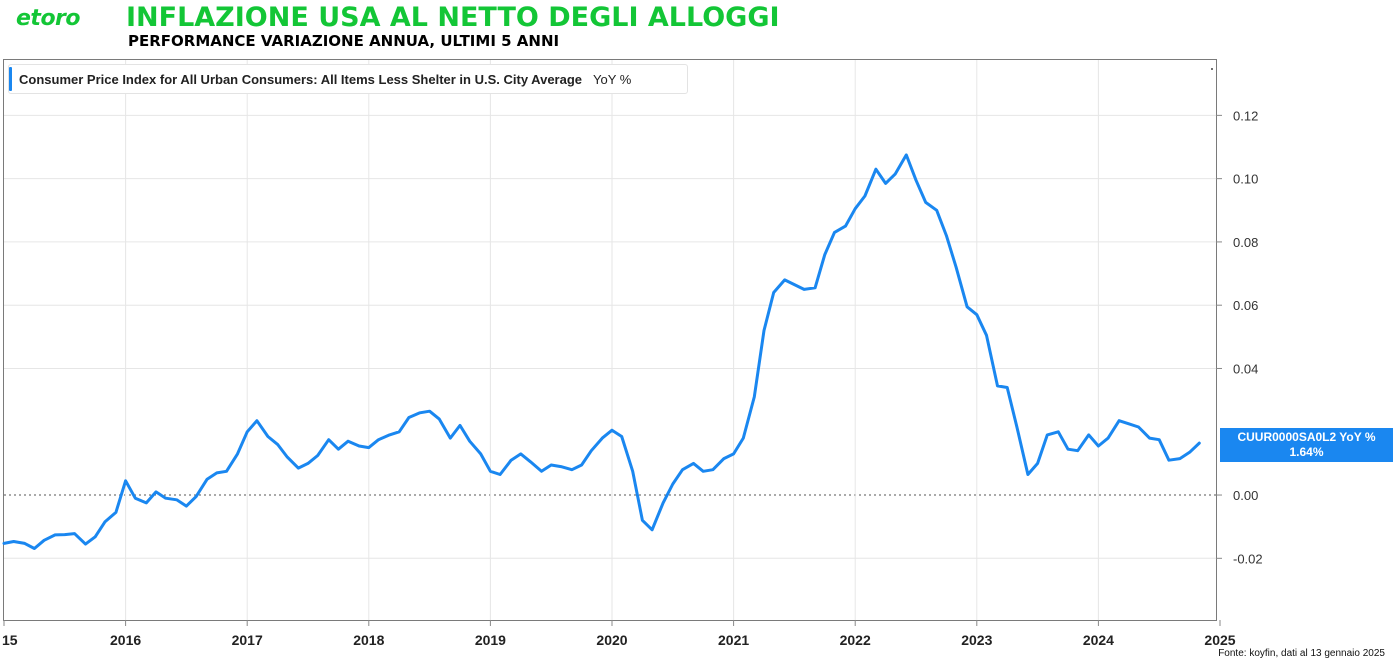  I want to click on x-tick-label: 2022, so click(855, 640).